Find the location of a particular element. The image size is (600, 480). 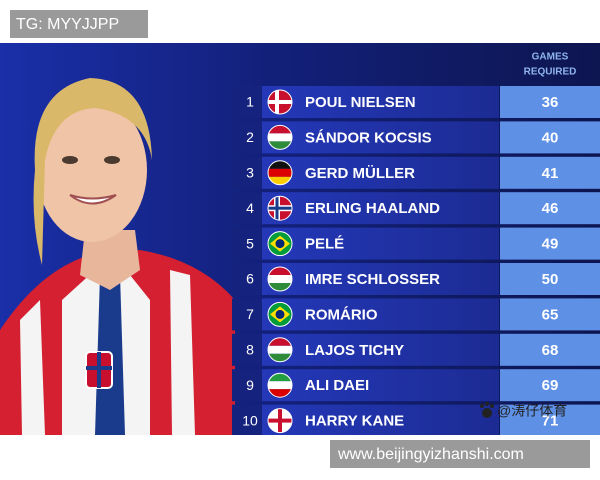

rank: 9 is located at coordinates (250, 385).